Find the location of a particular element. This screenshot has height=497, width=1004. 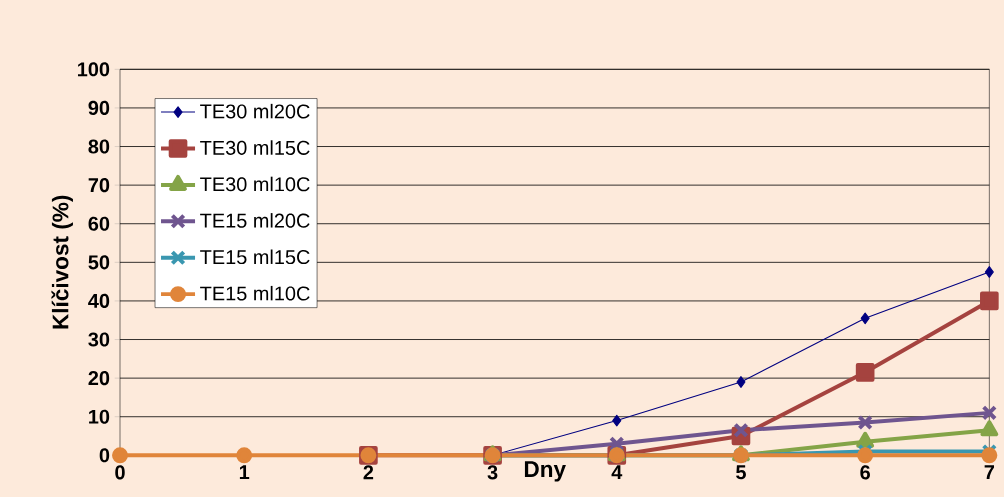

x-tick-label: 5 is located at coordinates (741, 472).